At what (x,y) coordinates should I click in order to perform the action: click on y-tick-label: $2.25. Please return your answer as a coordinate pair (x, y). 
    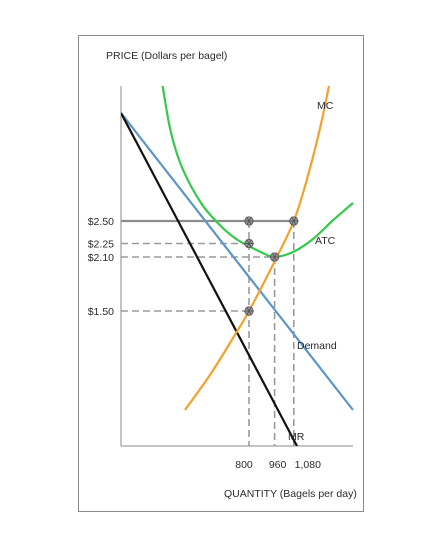
    Looking at the image, I should click on (101, 245).